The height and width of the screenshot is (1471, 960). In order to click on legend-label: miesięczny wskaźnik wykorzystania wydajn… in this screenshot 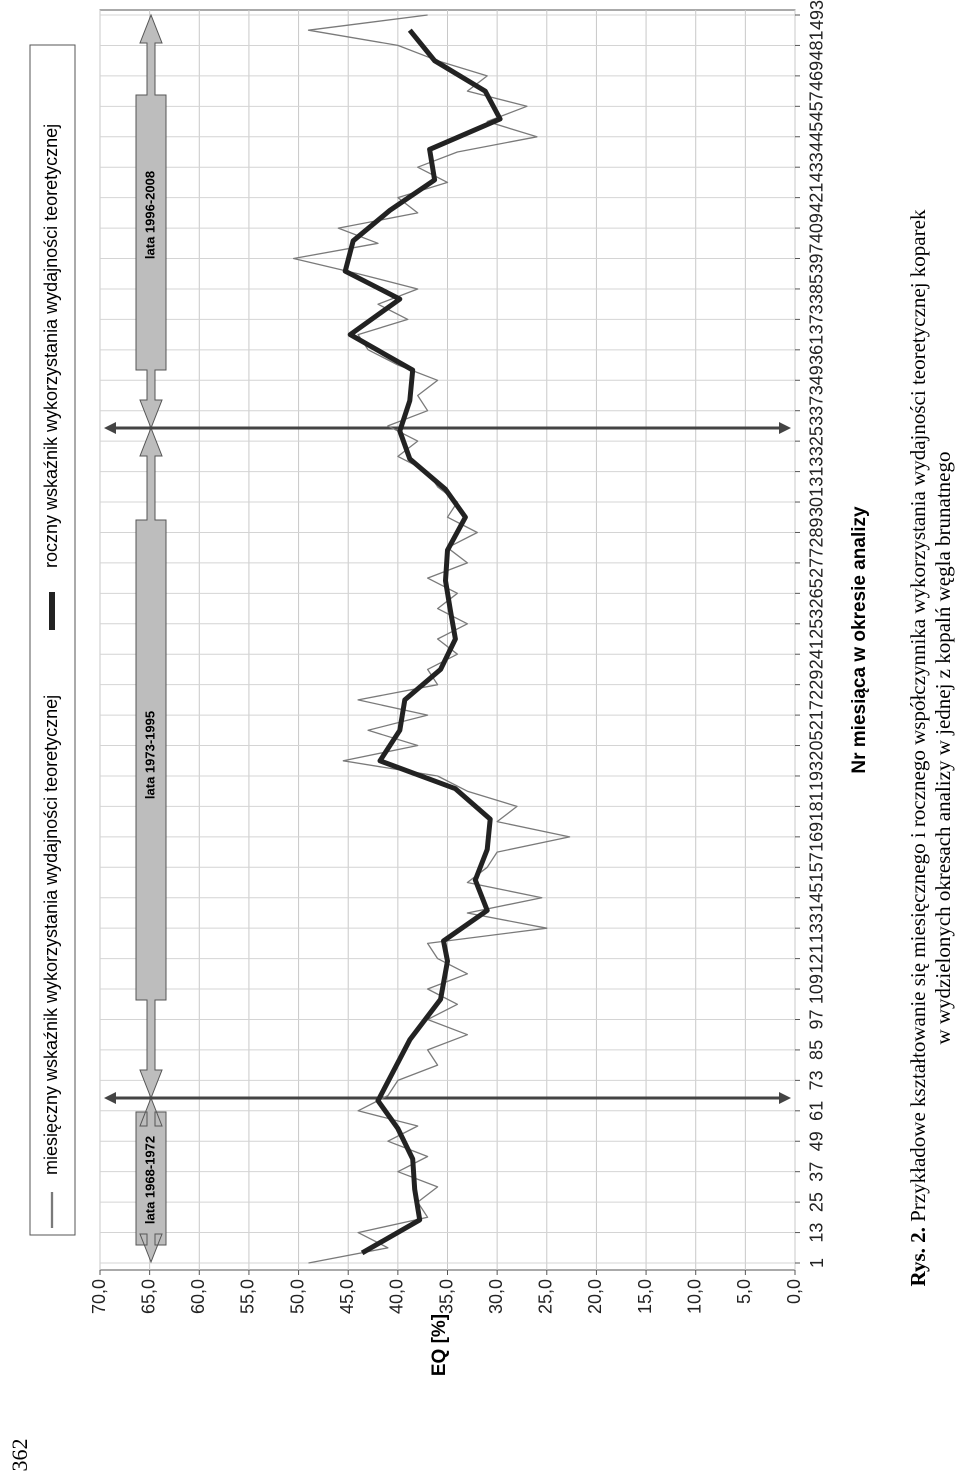, I will do `click(51, 935)`.